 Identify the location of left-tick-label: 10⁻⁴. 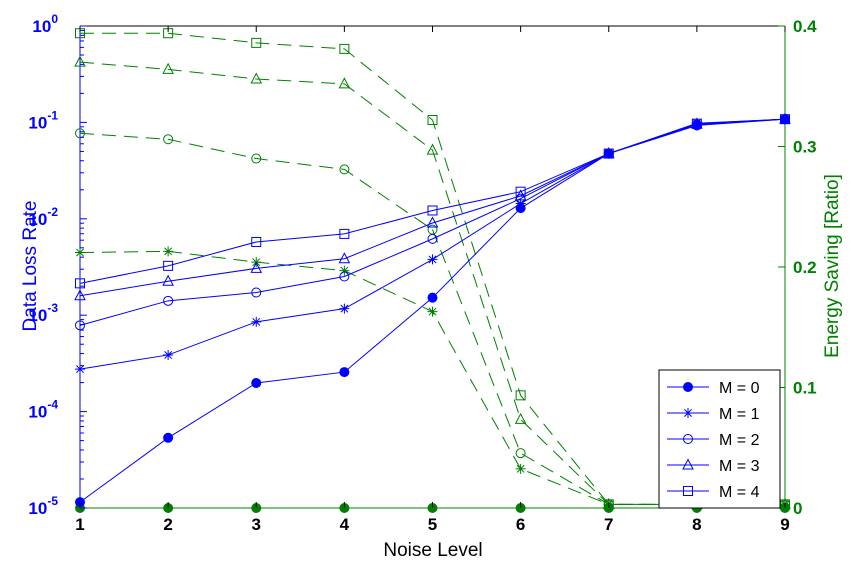
(43, 410).